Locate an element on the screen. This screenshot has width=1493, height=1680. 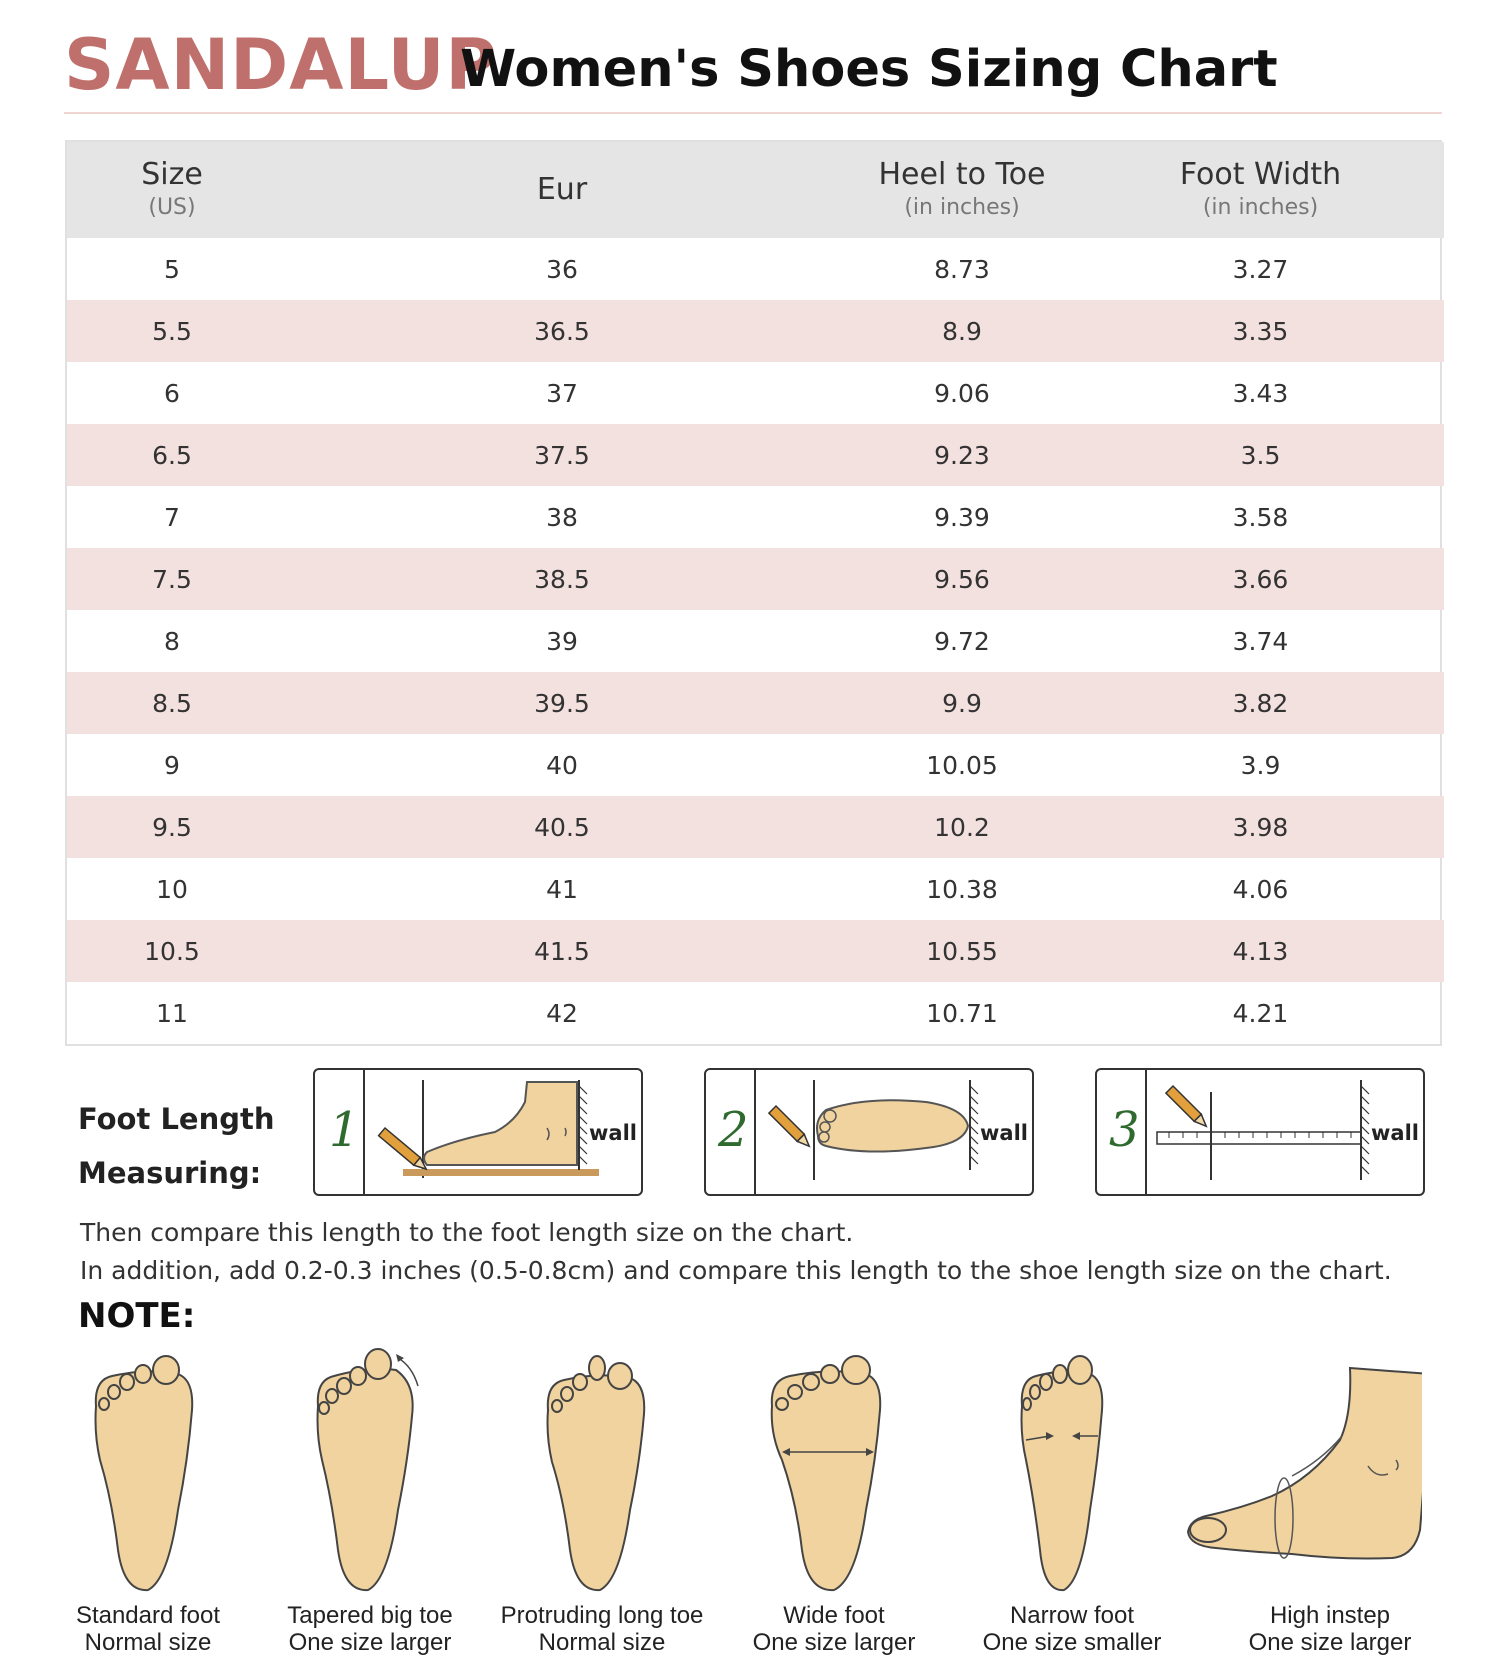
ruler-measure-illustration: 3 wall is located at coordinates (1264, 1130).